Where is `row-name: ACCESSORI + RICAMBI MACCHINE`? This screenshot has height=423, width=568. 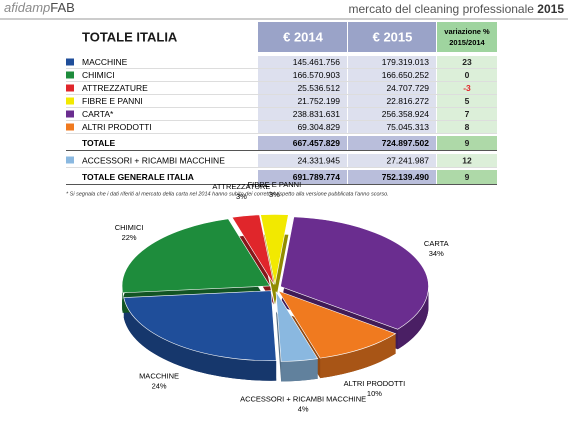 row-name: ACCESSORI + RICAMBI MACCHINE is located at coordinates (153, 160).